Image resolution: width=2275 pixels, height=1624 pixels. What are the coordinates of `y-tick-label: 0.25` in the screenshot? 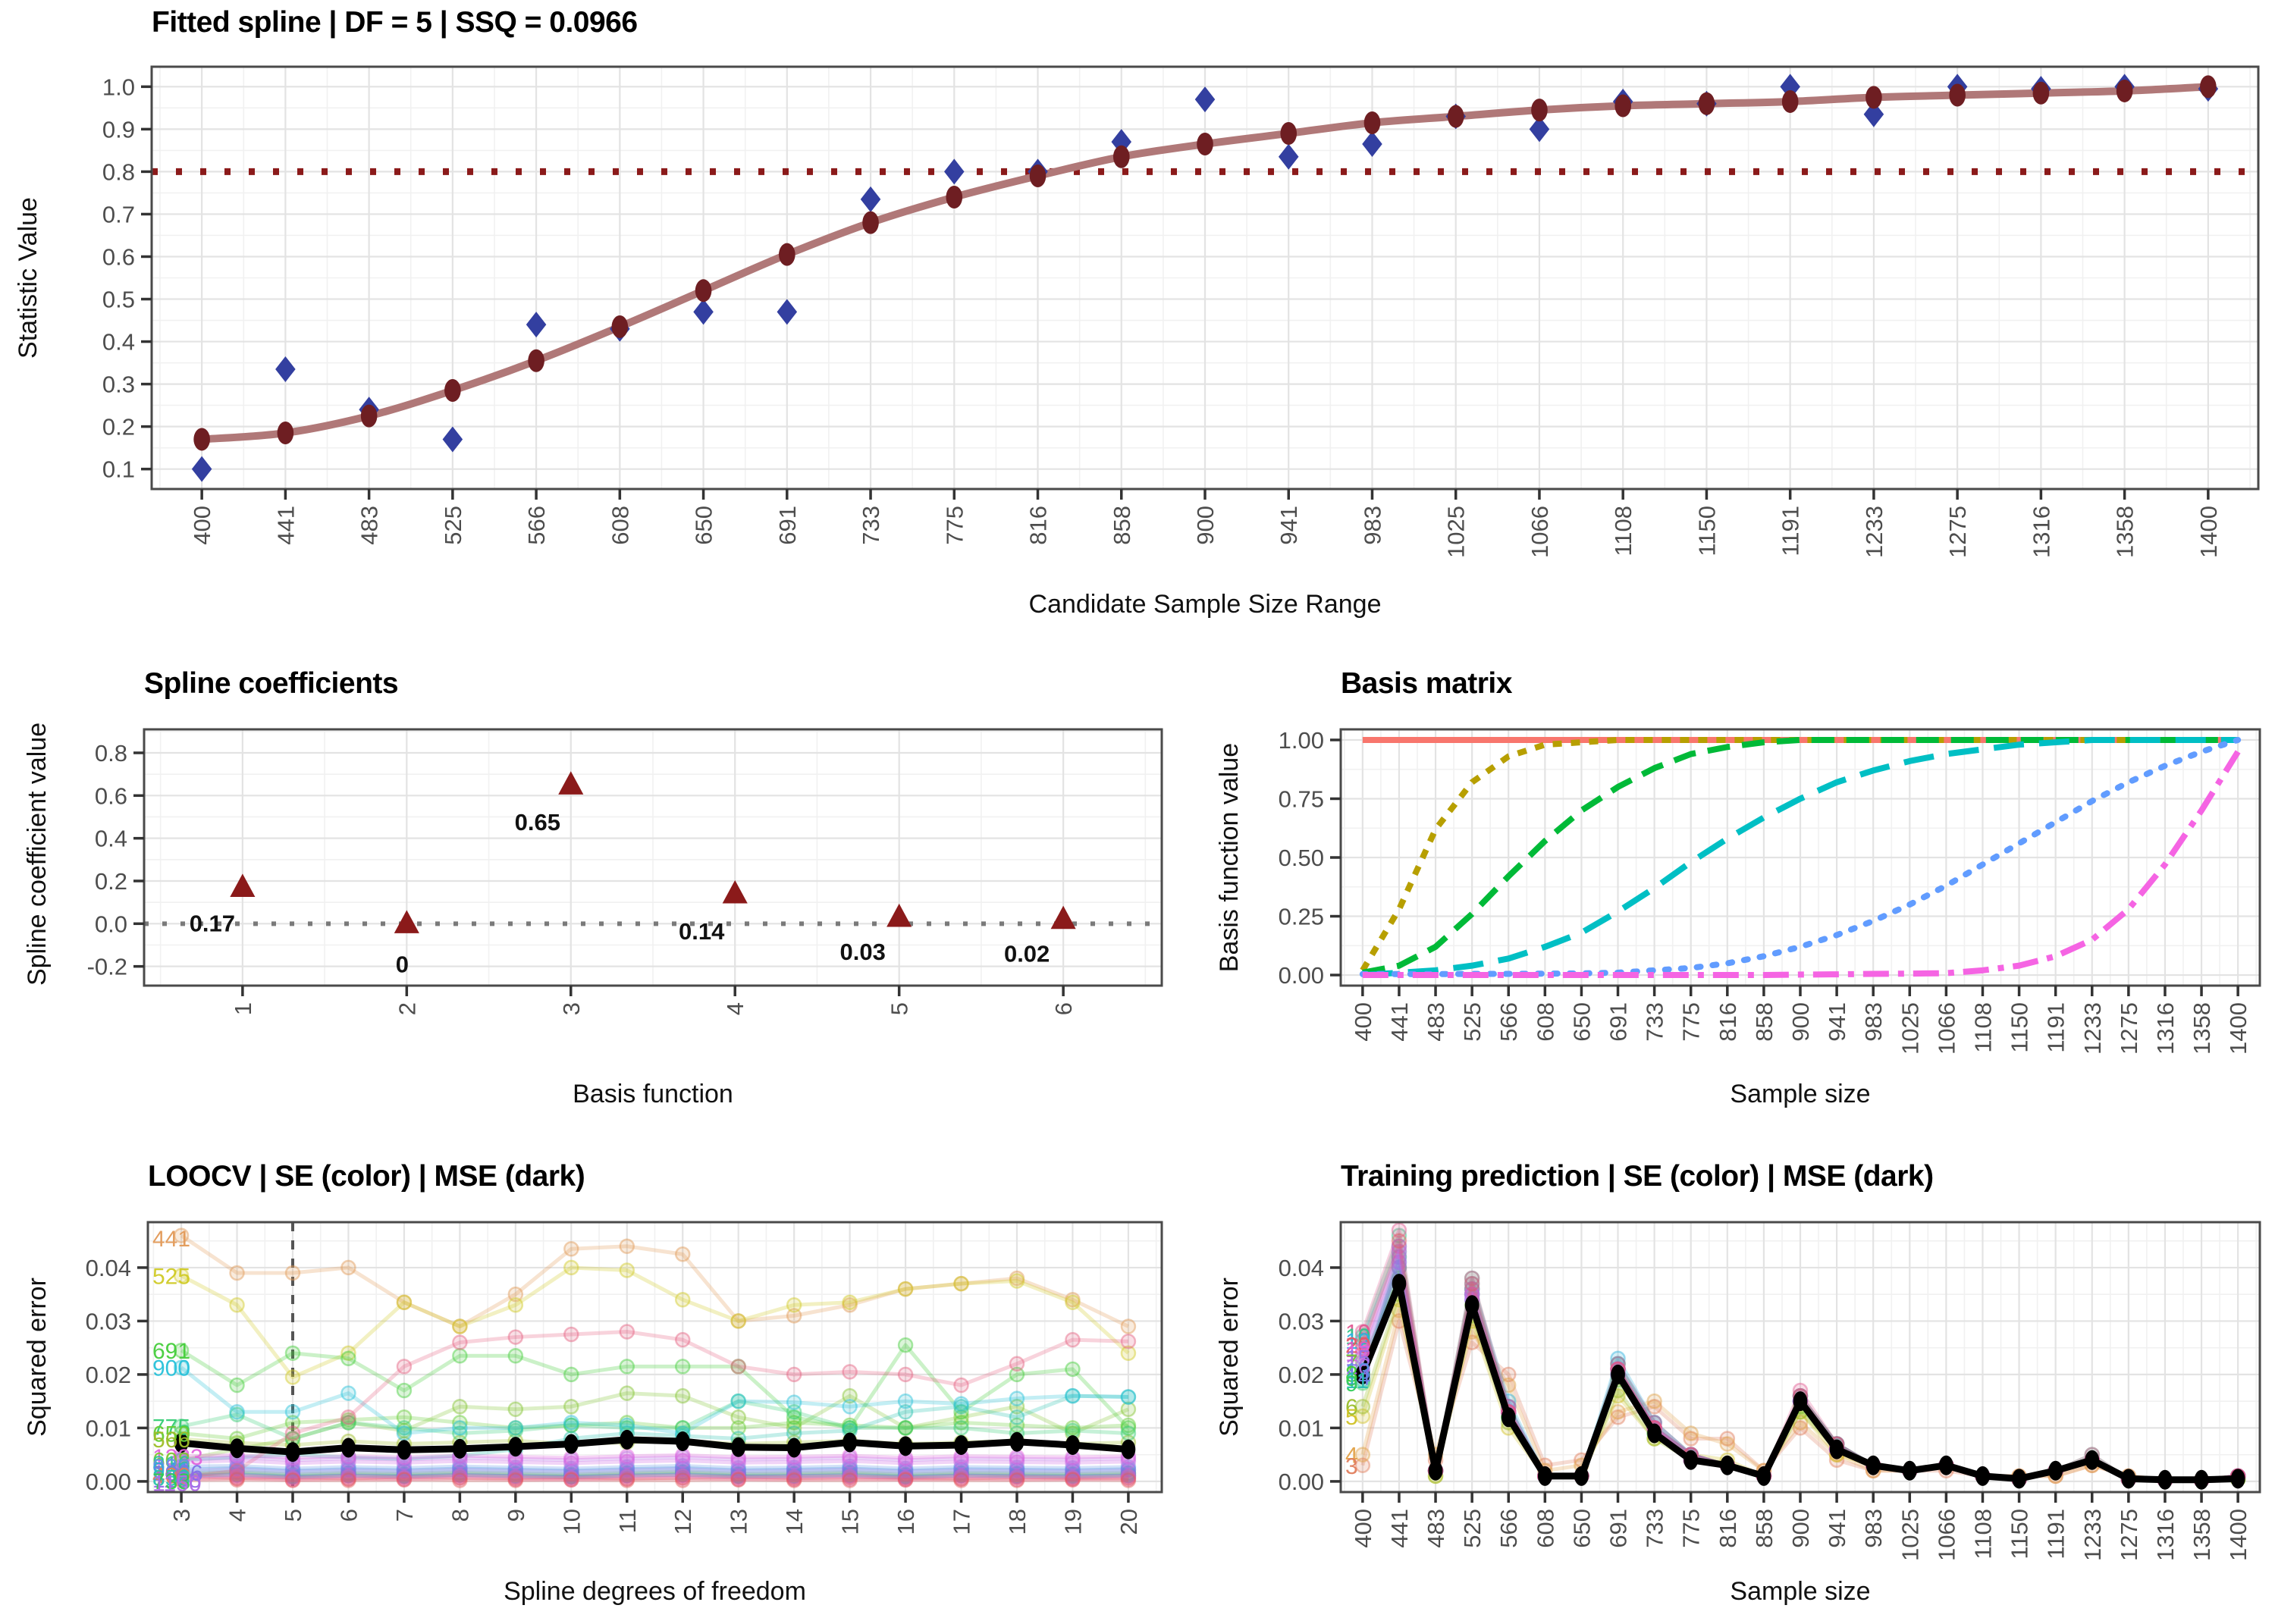 It's located at (1301, 917).